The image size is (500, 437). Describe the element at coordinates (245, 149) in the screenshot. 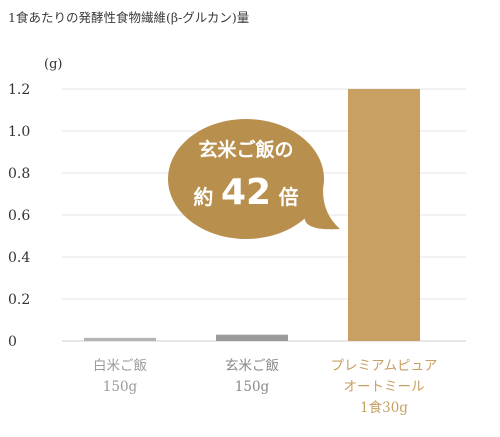

I see `callout-line1: 玄米ご飯の` at that location.